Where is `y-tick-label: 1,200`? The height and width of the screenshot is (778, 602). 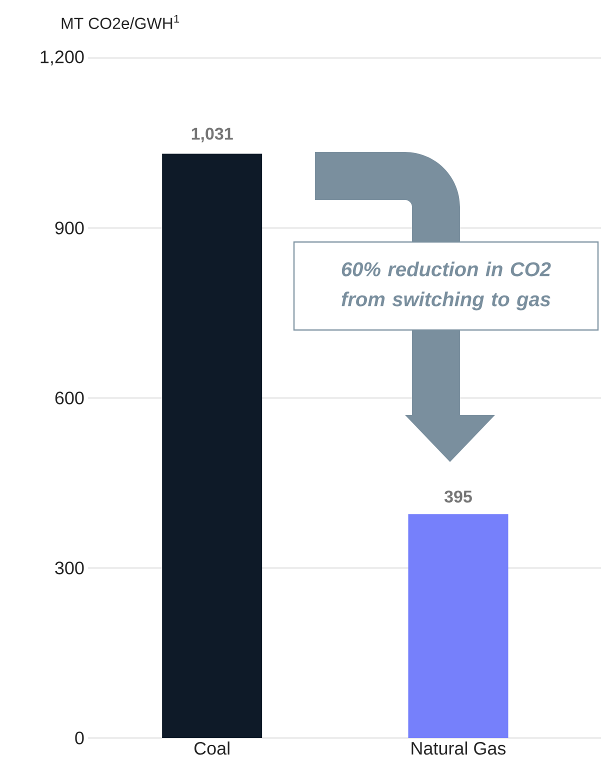
y-tick-label: 1,200 is located at coordinates (62, 58).